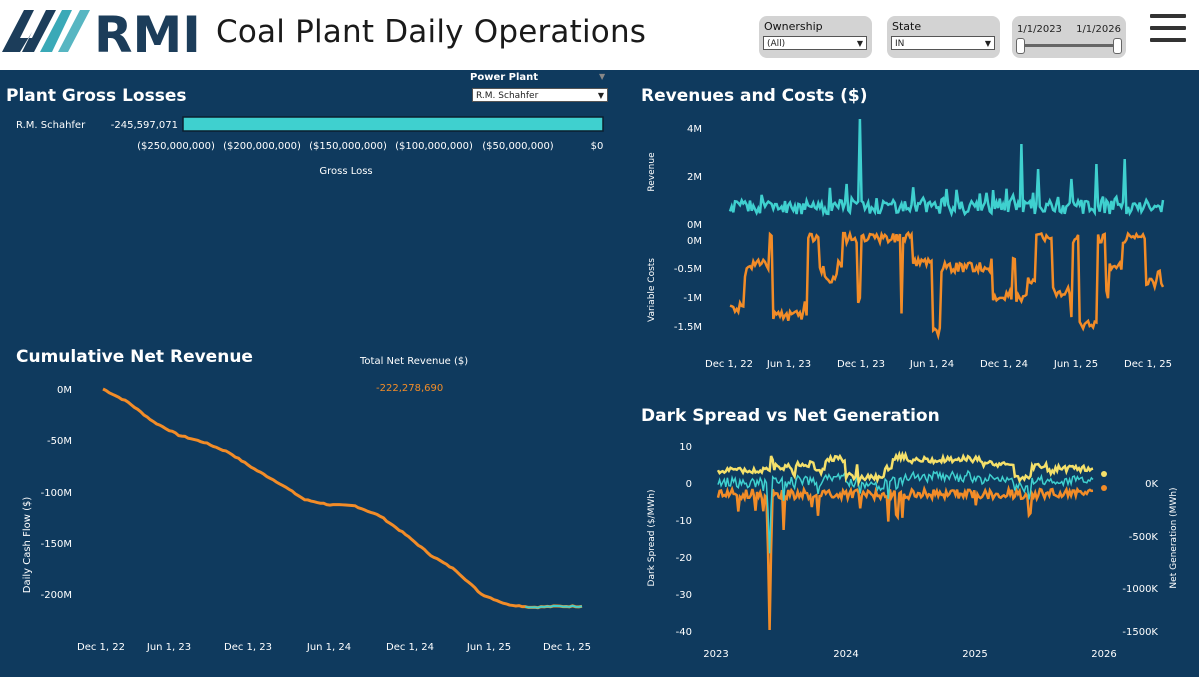 The image size is (1199, 677). Describe the element at coordinates (410, 388) in the screenshot. I see `total-net-revenue-value: -222,278,690` at that location.